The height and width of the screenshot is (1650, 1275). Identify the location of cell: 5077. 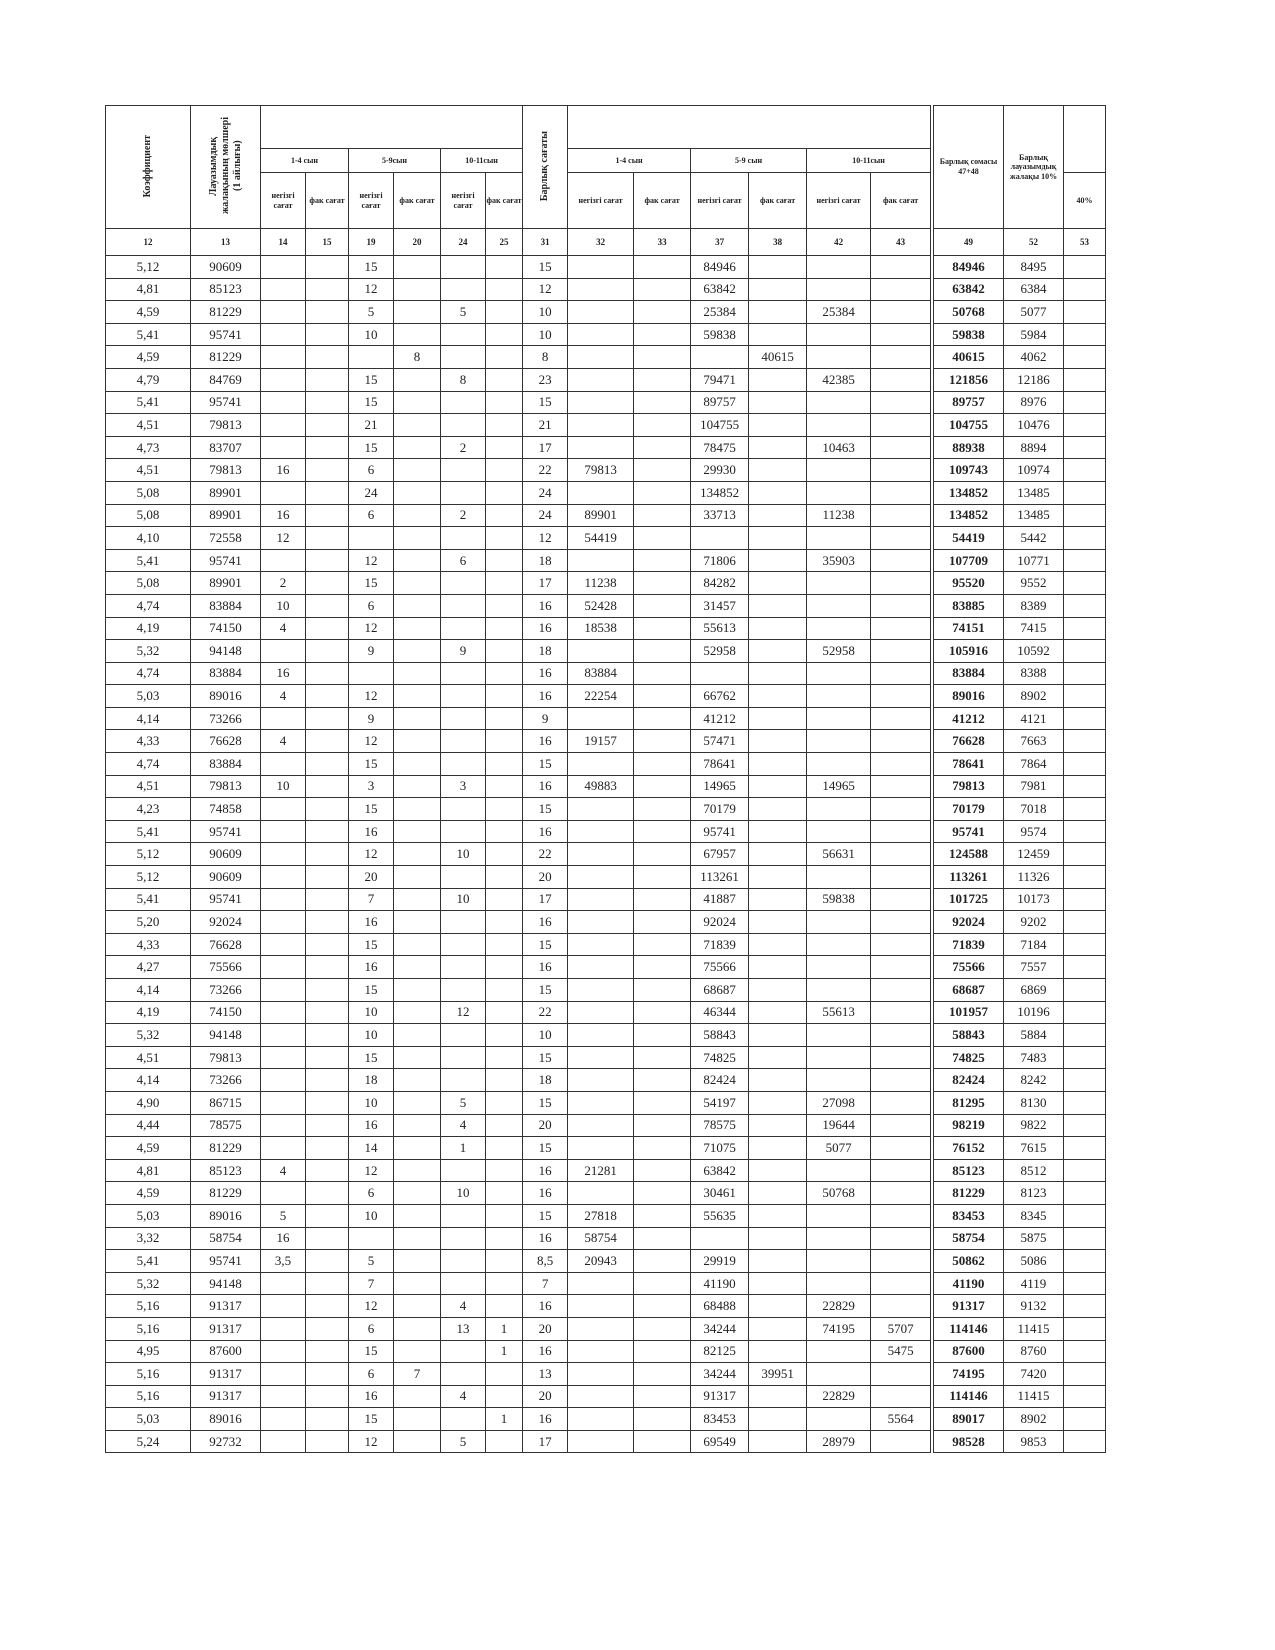
(839, 1148).